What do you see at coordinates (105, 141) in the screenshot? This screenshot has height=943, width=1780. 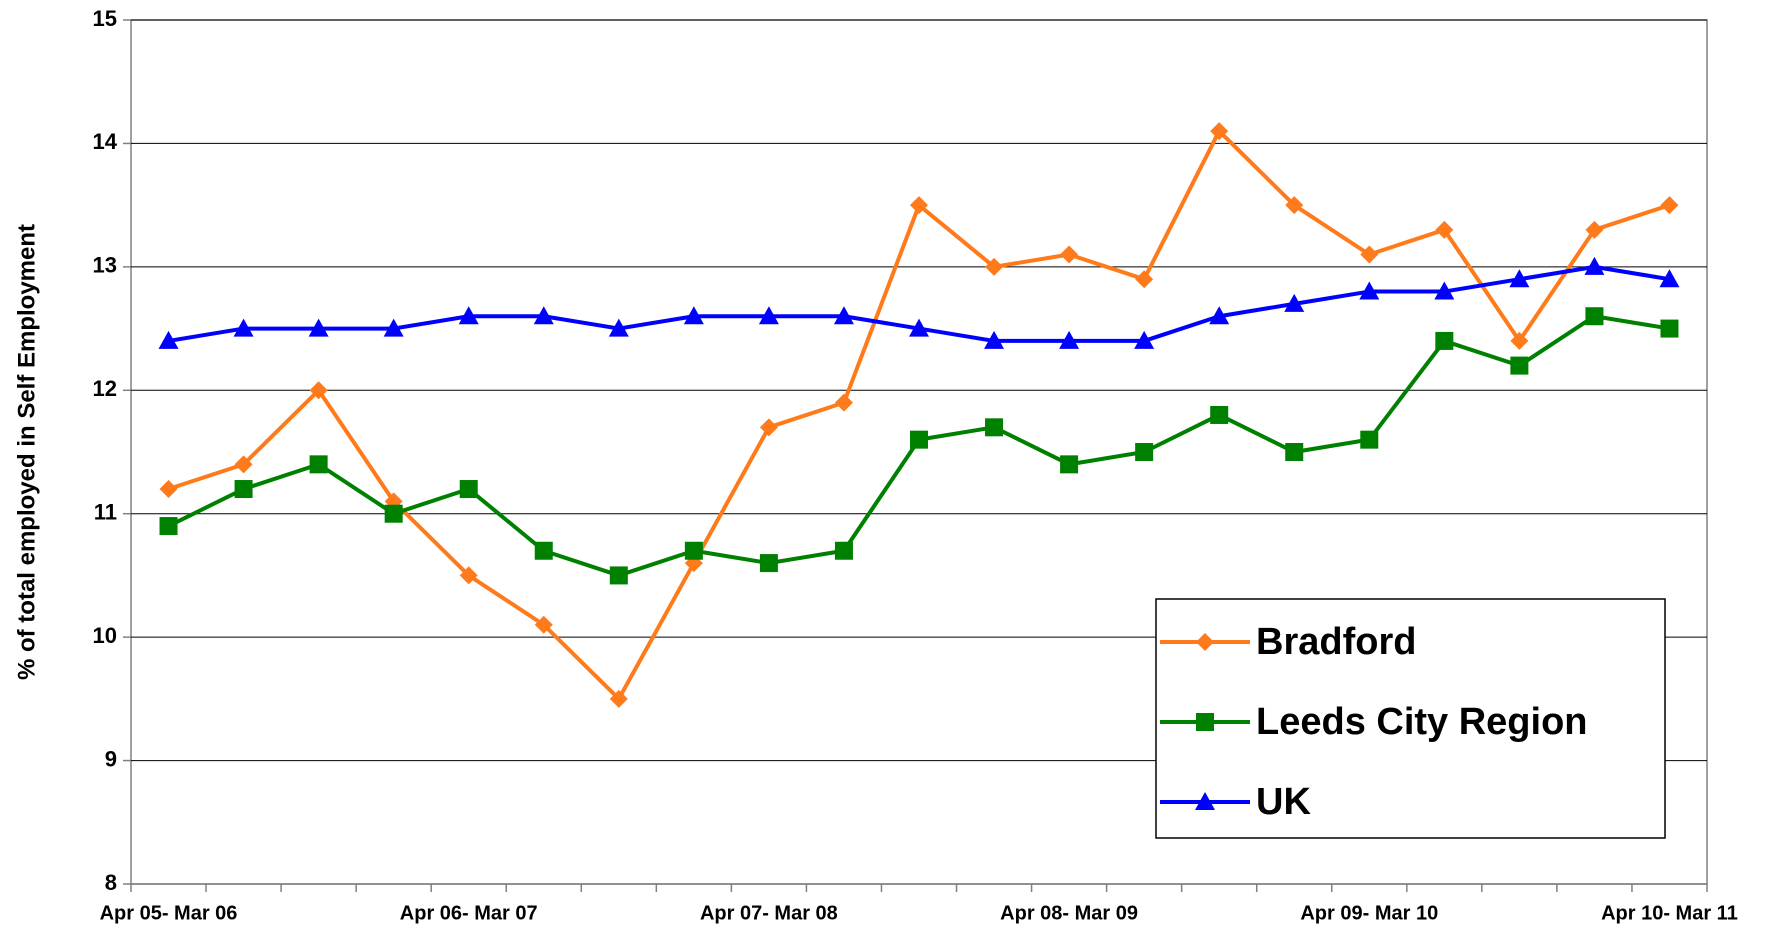 I see `y-tick-label: 14` at bounding box center [105, 141].